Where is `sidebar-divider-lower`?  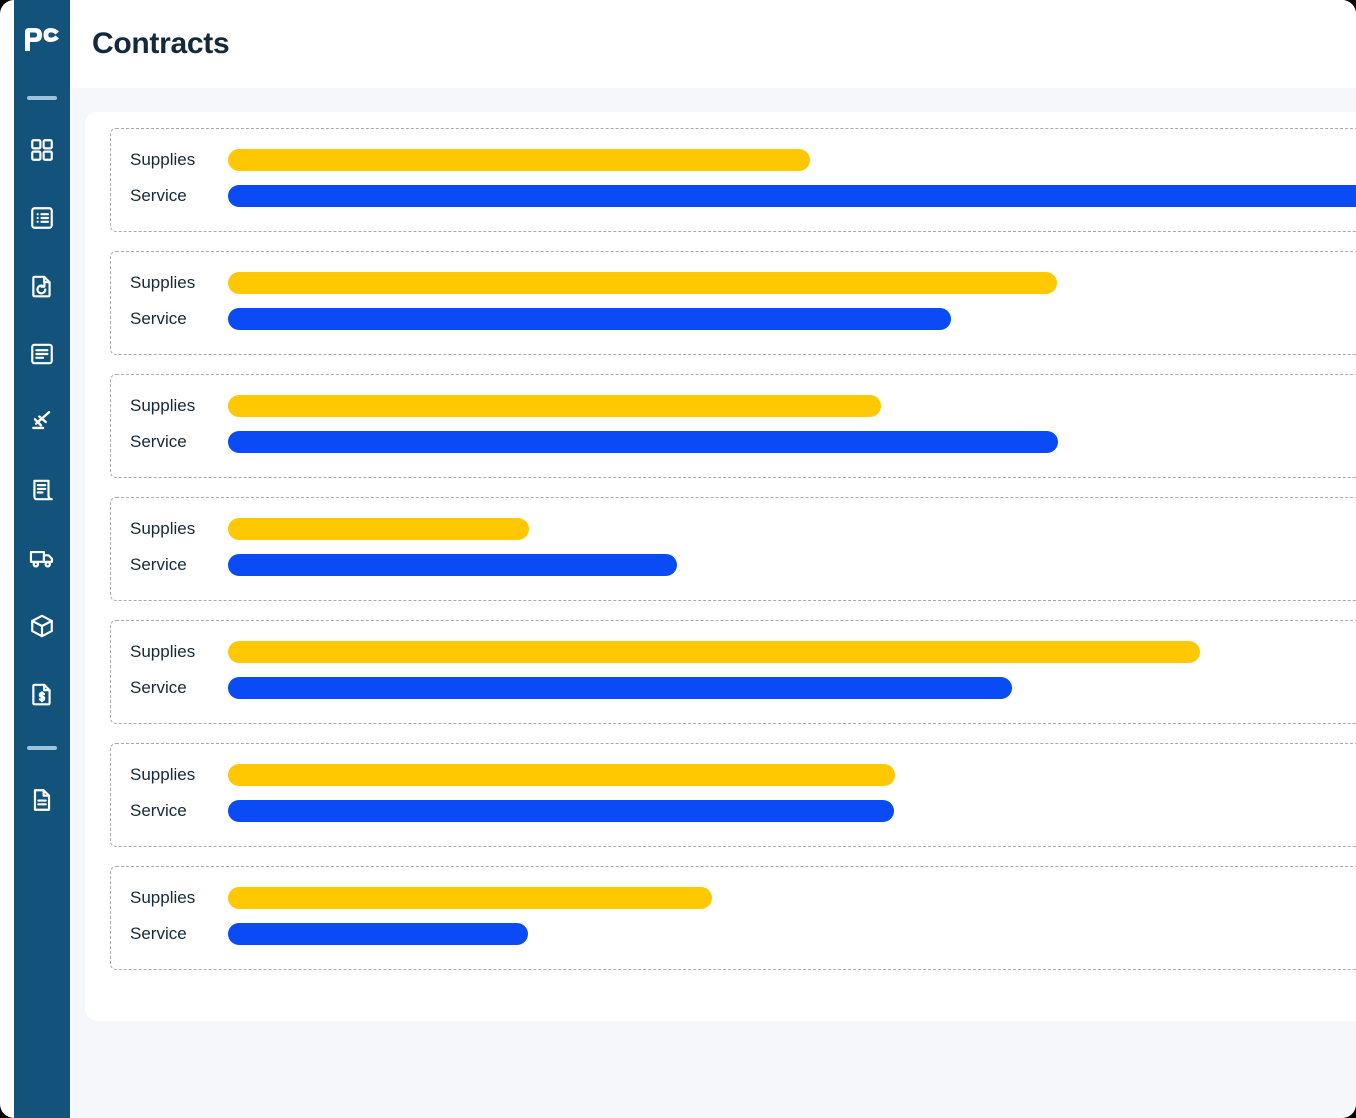
sidebar-divider-lower is located at coordinates (42, 748).